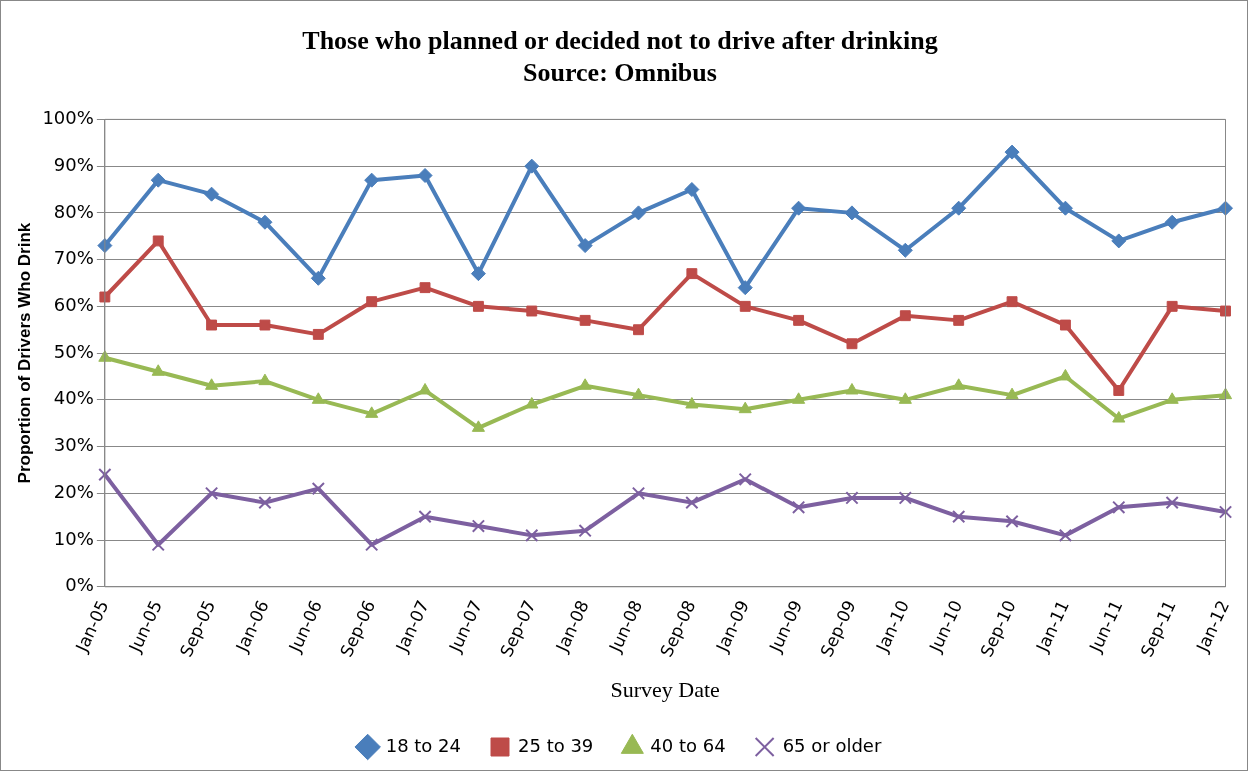 This screenshot has width=1248, height=771. I want to click on y-tick-label: 60%, so click(73, 305).